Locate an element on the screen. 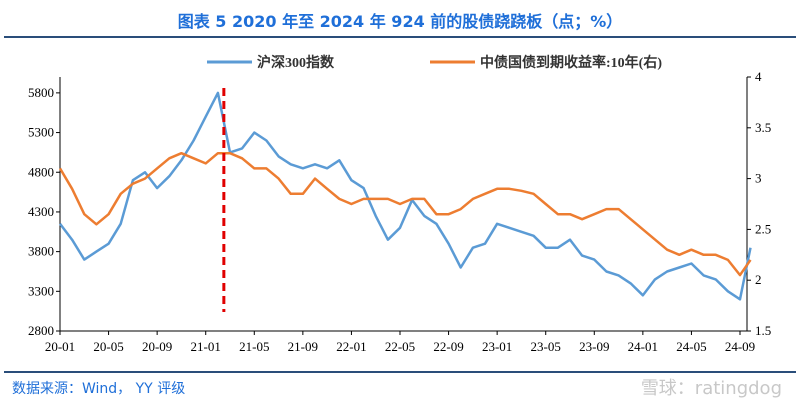 The height and width of the screenshot is (409, 800). right-tick-label: 1.5 is located at coordinates (763, 330).